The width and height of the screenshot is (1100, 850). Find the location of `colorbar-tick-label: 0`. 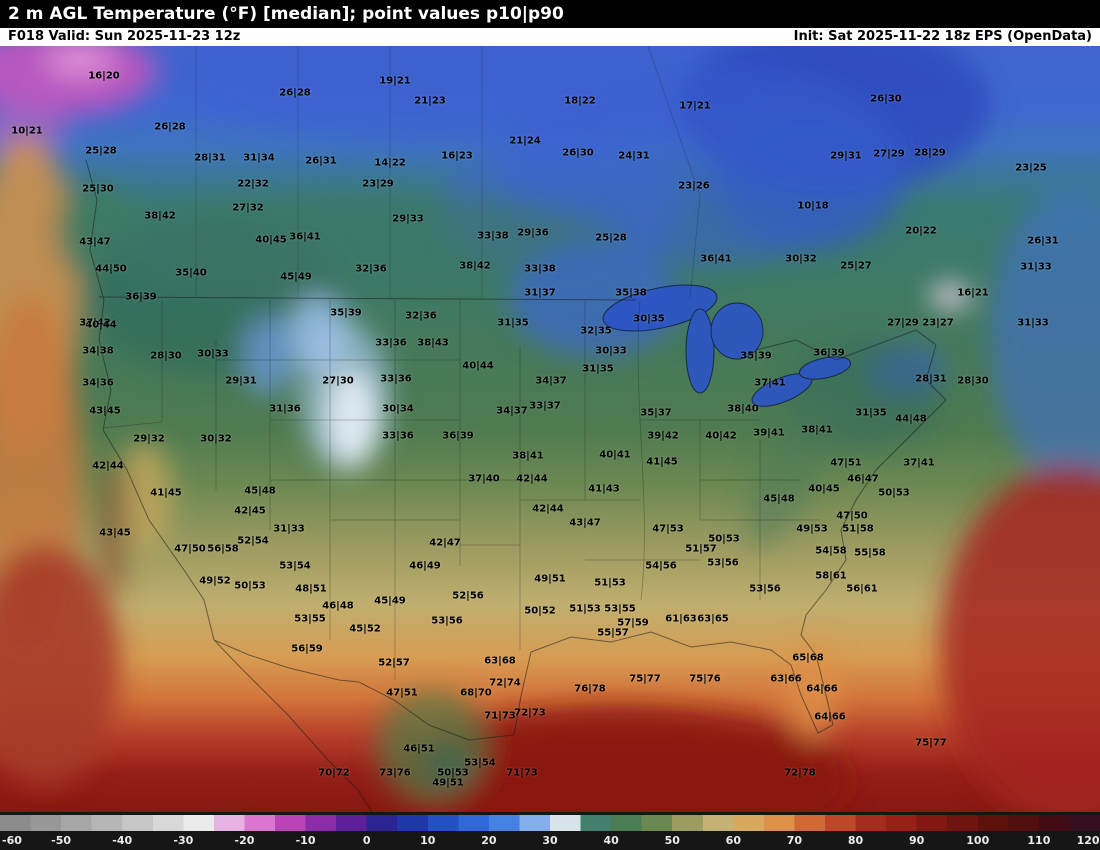

colorbar-tick-label: 0 is located at coordinates (366, 840).